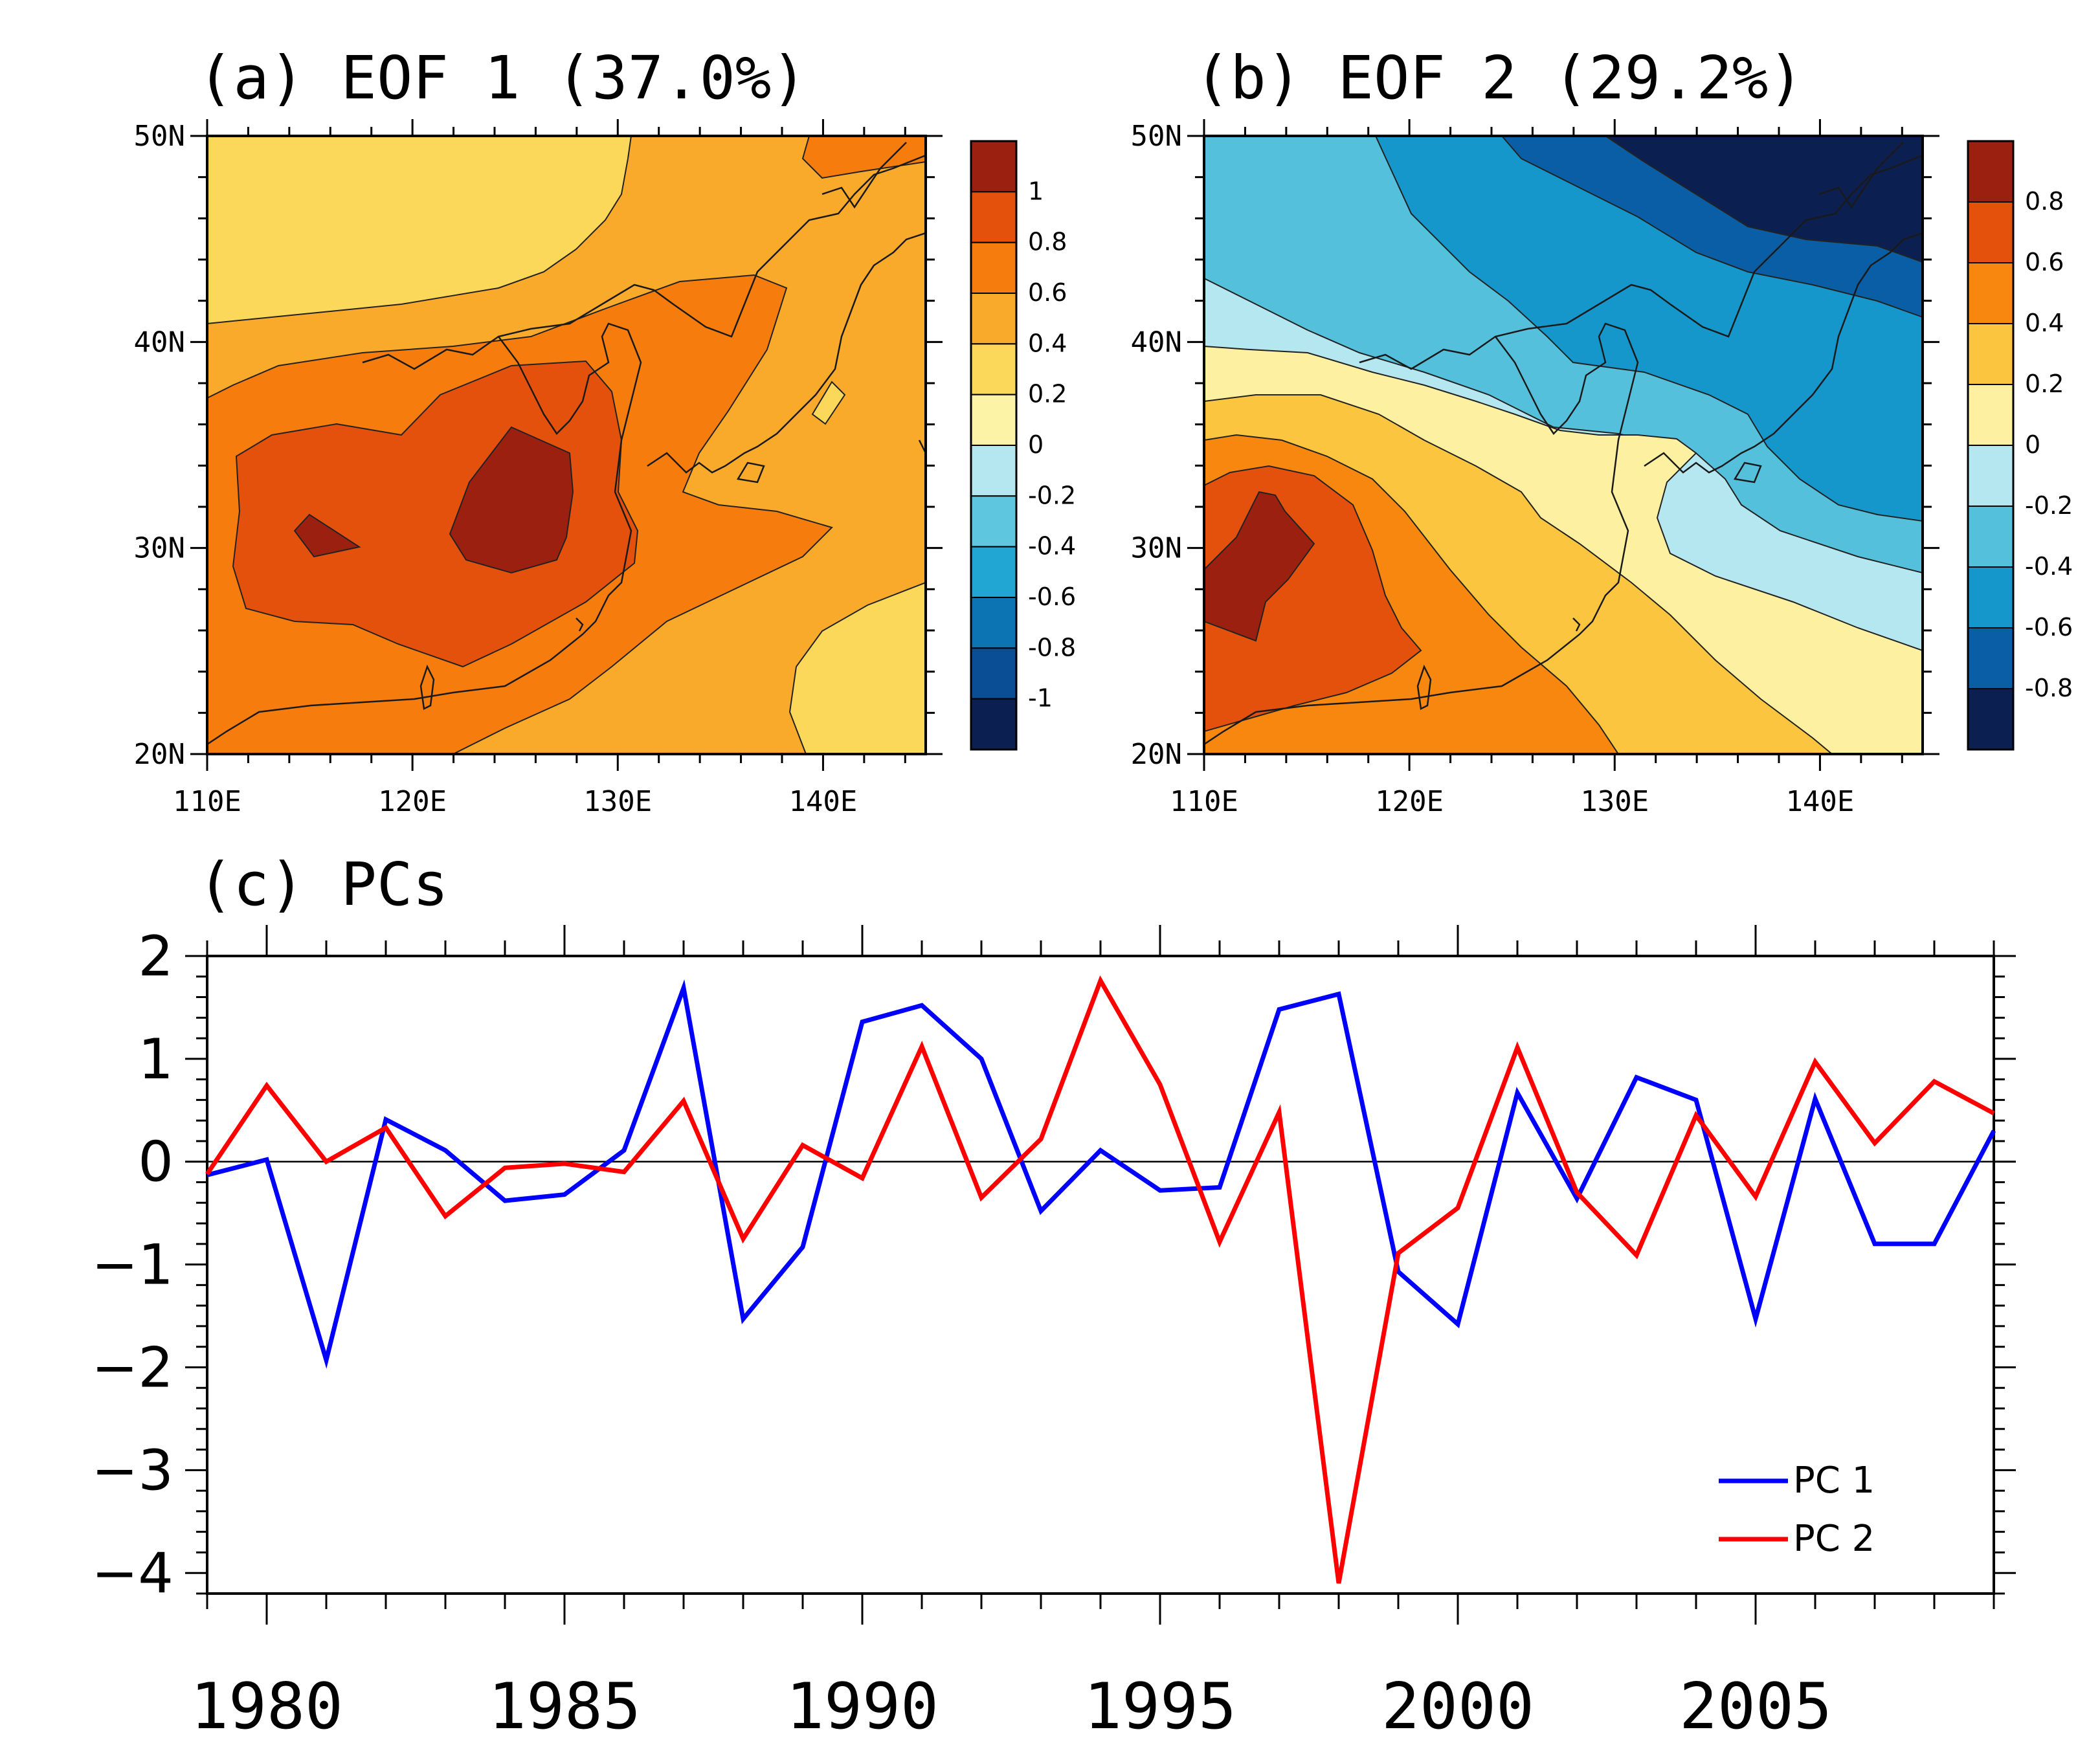 The image size is (2100, 1756). What do you see at coordinates (1036, 191) in the screenshot?
I see `colorbar-label: 1` at bounding box center [1036, 191].